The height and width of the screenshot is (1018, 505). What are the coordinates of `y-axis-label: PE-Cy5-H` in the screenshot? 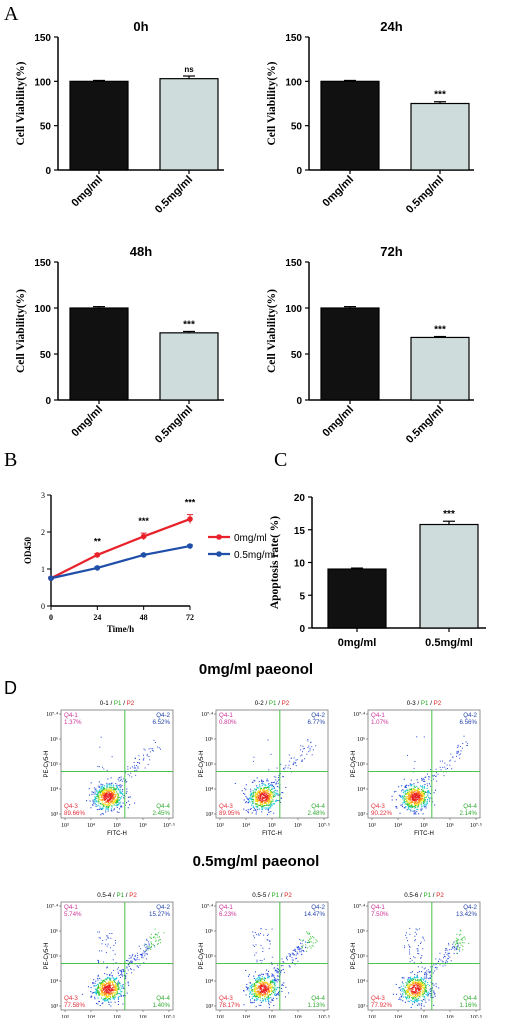 It's located at (47, 763).